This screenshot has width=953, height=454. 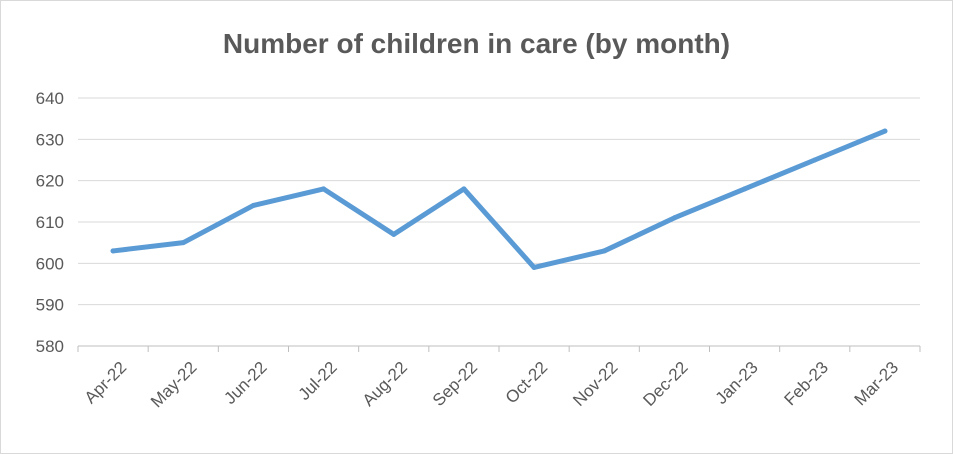 I want to click on x-tick-label: Jun-22, so click(x=245, y=383).